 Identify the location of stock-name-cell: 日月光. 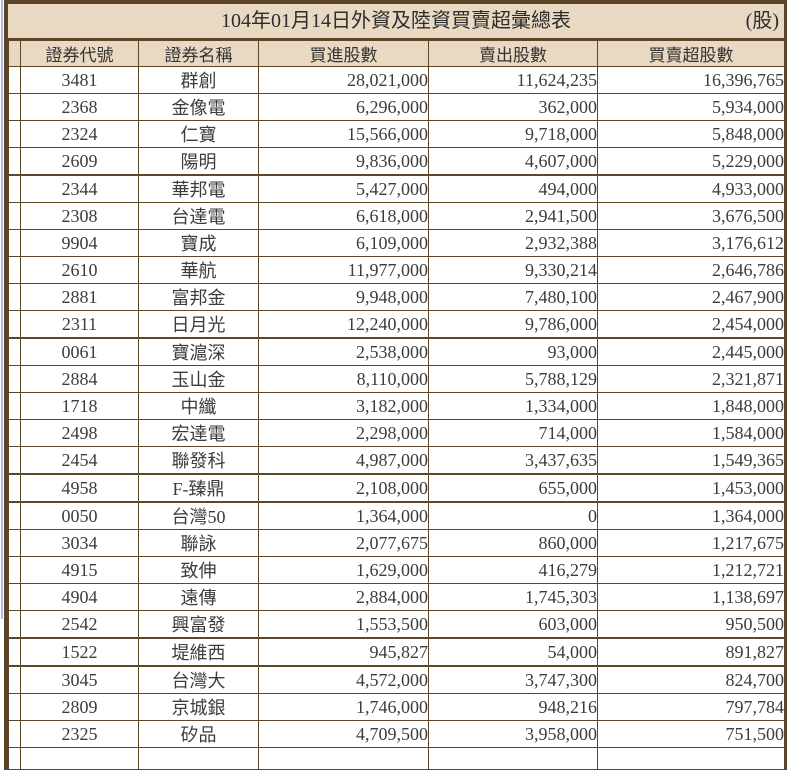
(198, 324).